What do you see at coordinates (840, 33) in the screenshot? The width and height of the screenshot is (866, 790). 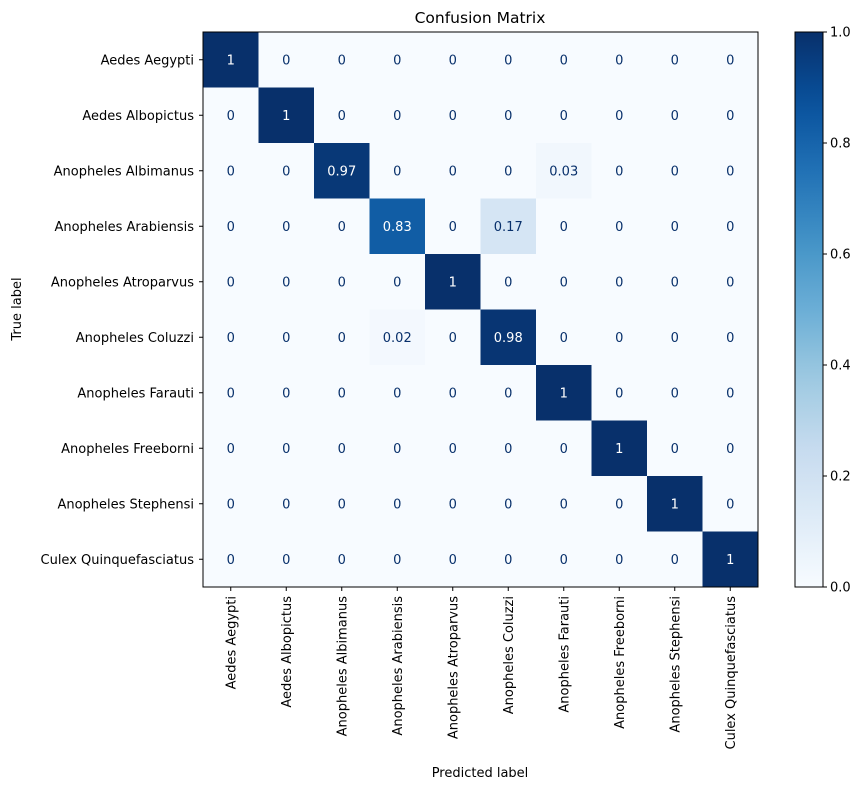 I see `colorbar-tick-label: 1.0` at bounding box center [840, 33].